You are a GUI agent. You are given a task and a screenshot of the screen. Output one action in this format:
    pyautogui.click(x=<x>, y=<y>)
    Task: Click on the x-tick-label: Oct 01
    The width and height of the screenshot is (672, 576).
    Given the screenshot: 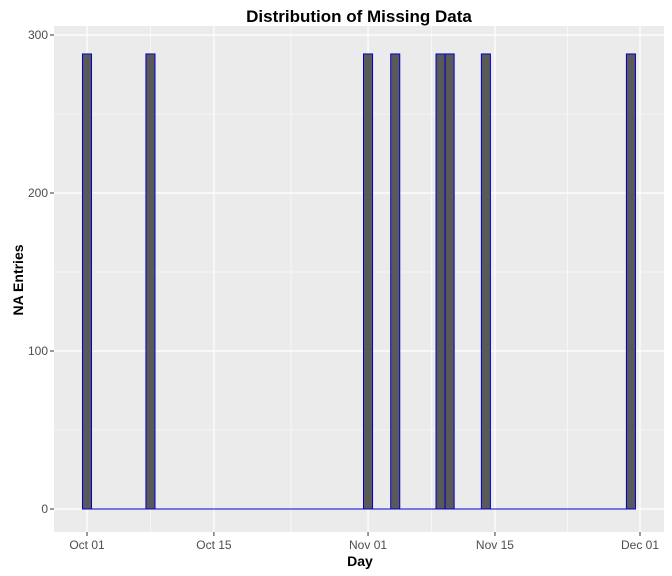 What is the action you would take?
    pyautogui.click(x=87, y=545)
    